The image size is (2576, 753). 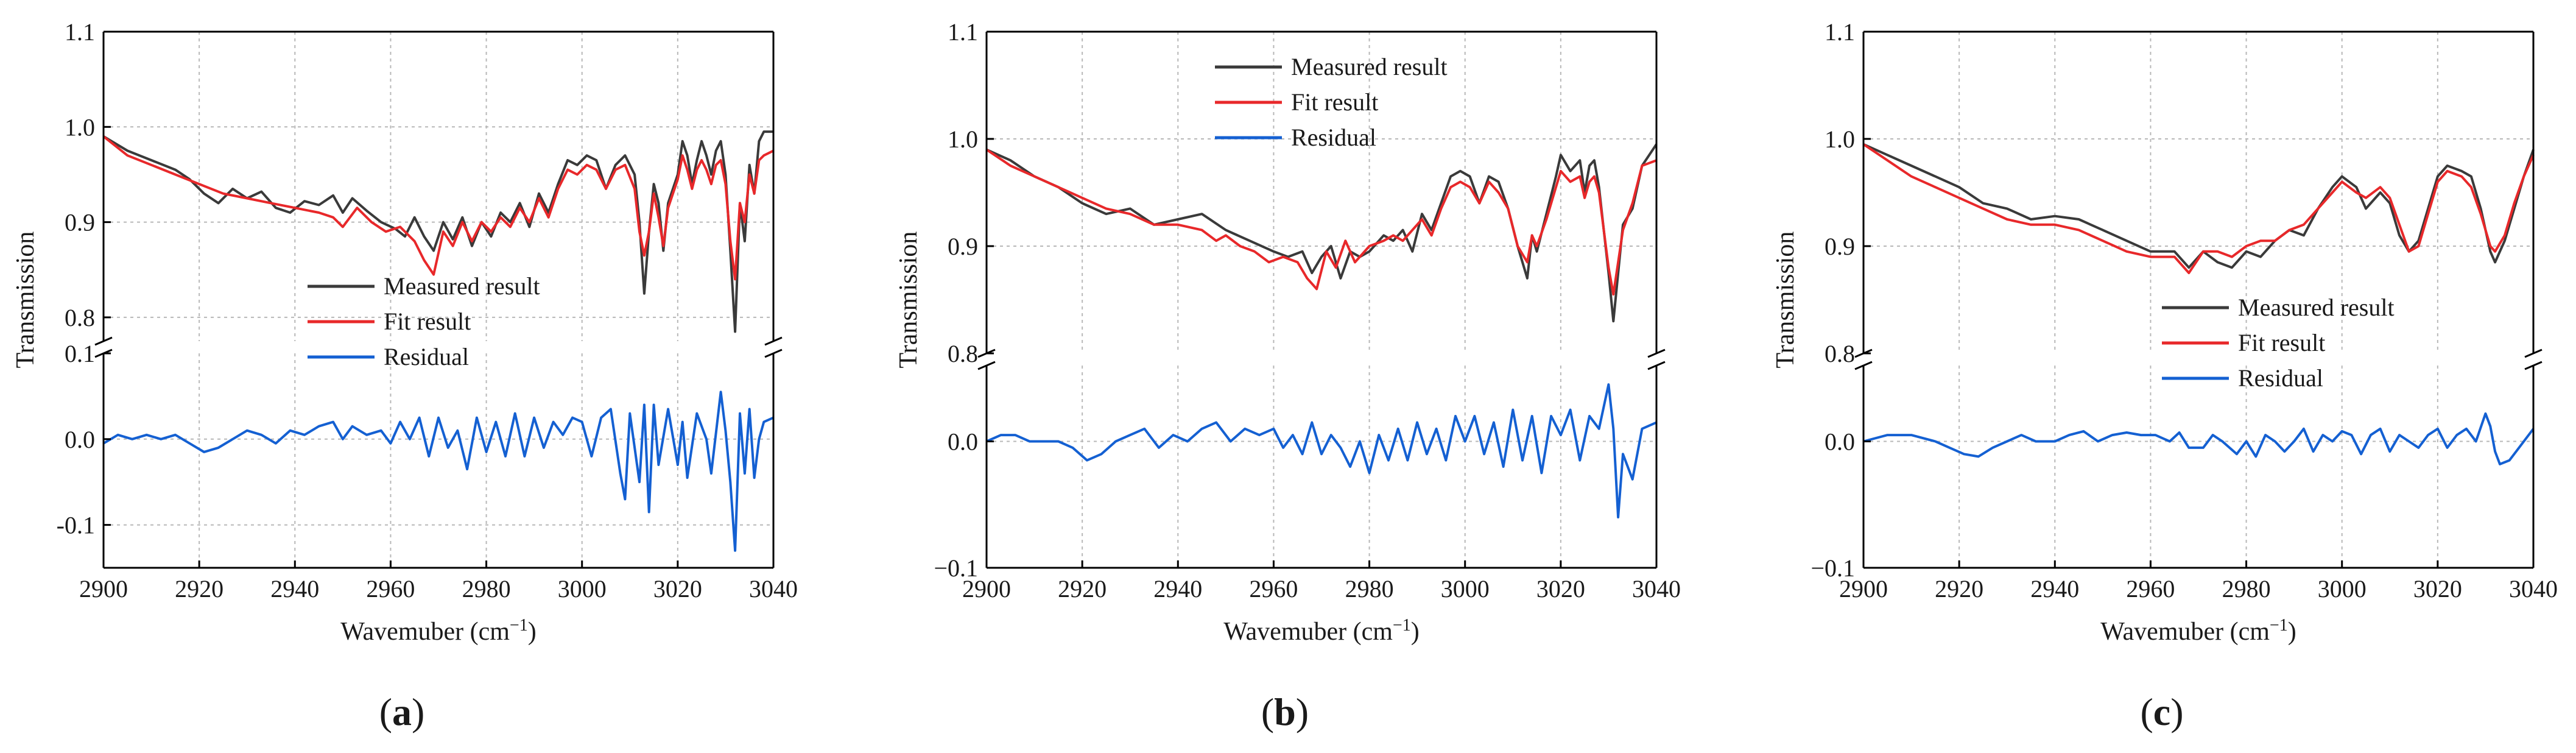 I want to click on panel-a-x-tick-label: 3020, so click(x=677, y=589).